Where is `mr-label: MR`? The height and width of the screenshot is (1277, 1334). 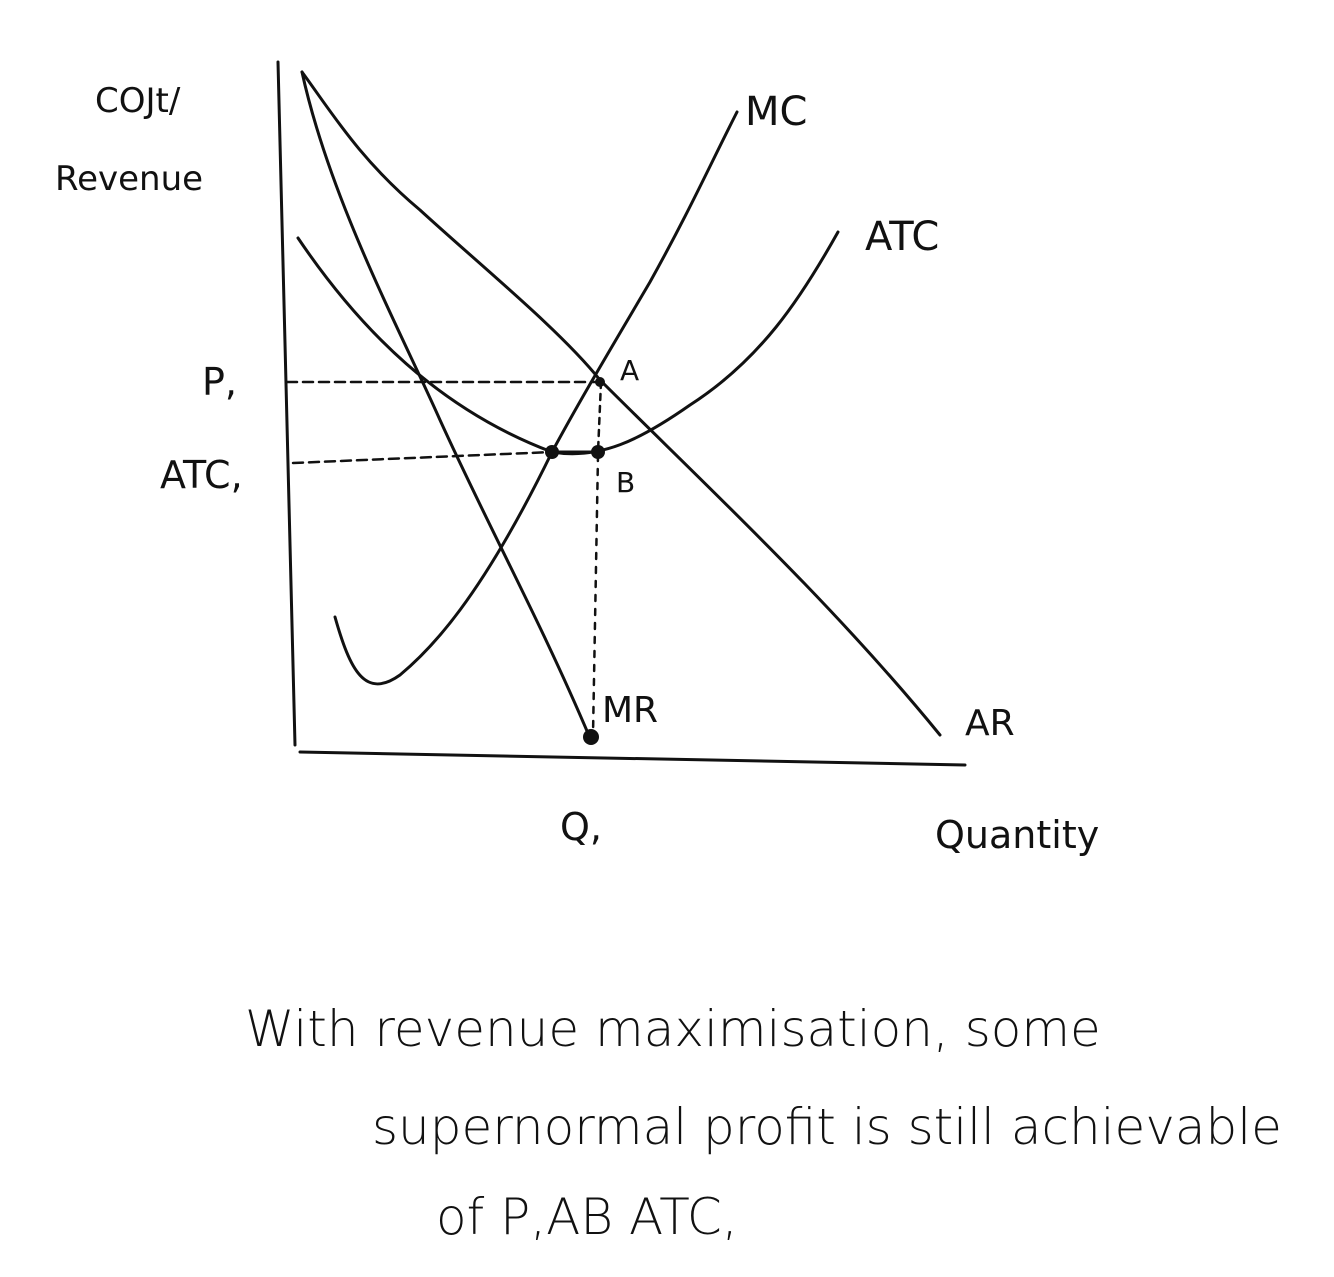
mr-label: MR is located at coordinates (630, 710).